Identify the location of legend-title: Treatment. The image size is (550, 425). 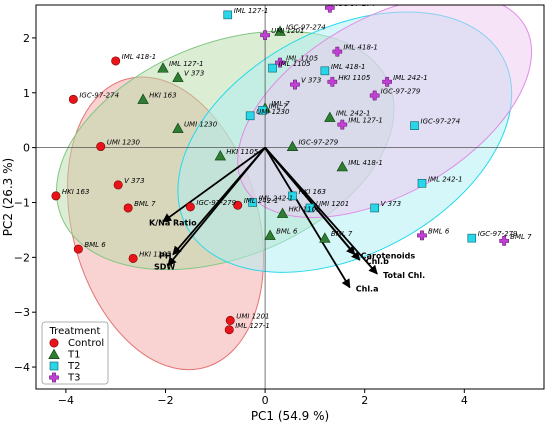
(75, 331).